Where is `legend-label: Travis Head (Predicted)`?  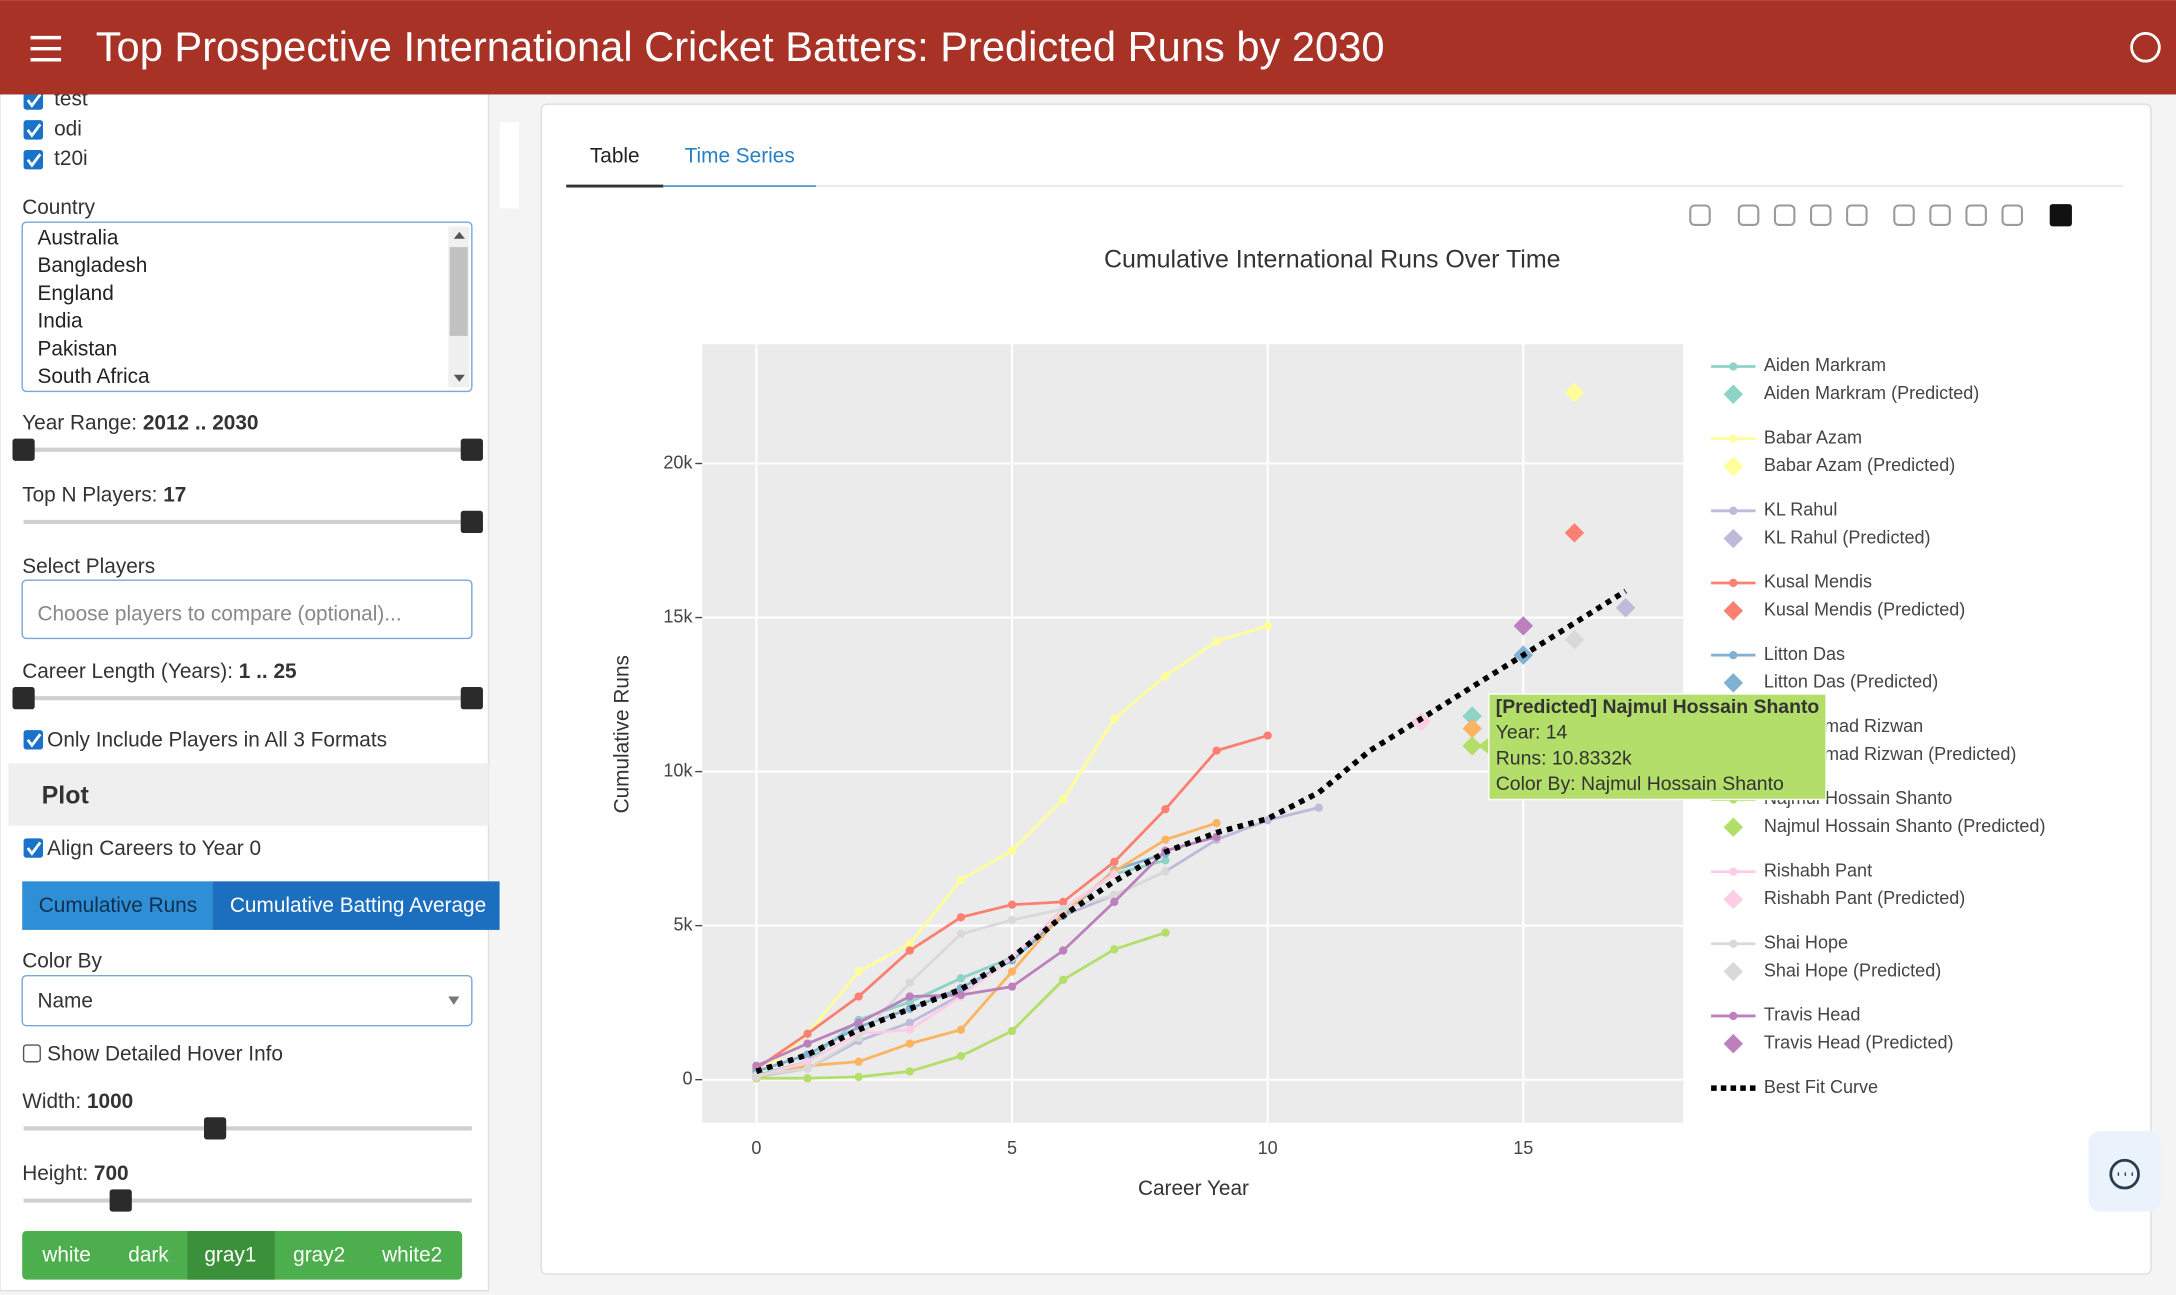 legend-label: Travis Head (Predicted) is located at coordinates (1859, 1042).